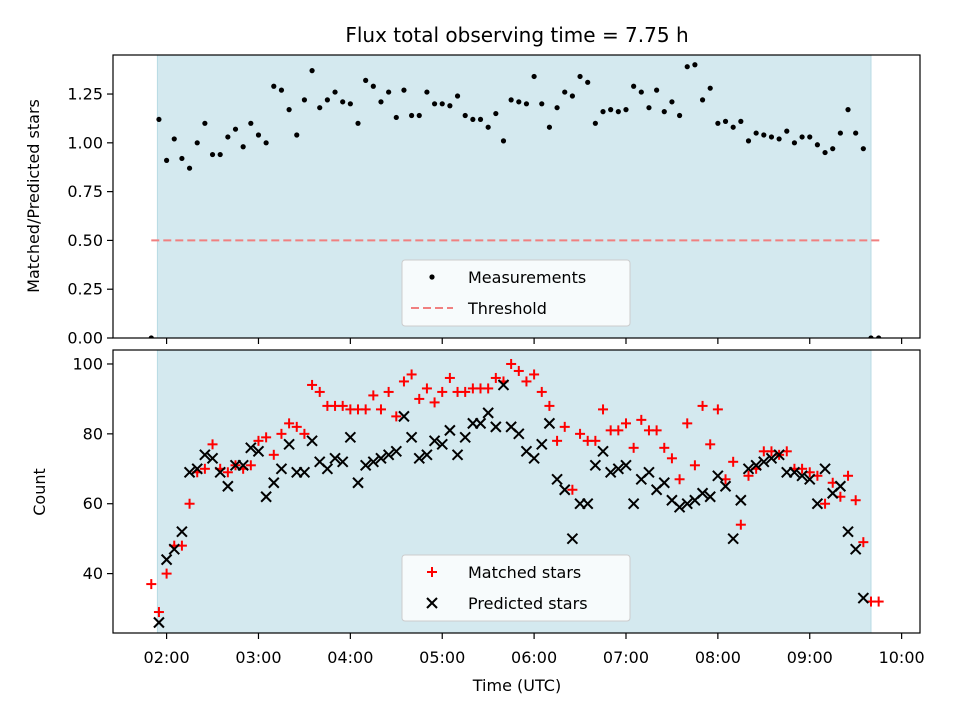 This screenshot has height=720, width=960. Describe the element at coordinates (626, 657) in the screenshot. I see `x-tick-label: 07:00` at that location.